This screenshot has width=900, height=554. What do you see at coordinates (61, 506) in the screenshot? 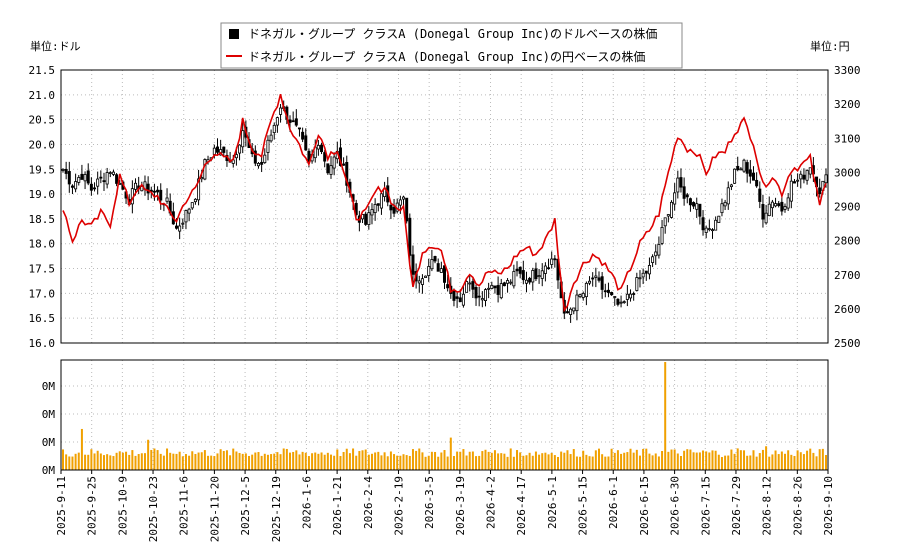
I see `x-tick-label: 2025-9-11` at bounding box center [61, 506].